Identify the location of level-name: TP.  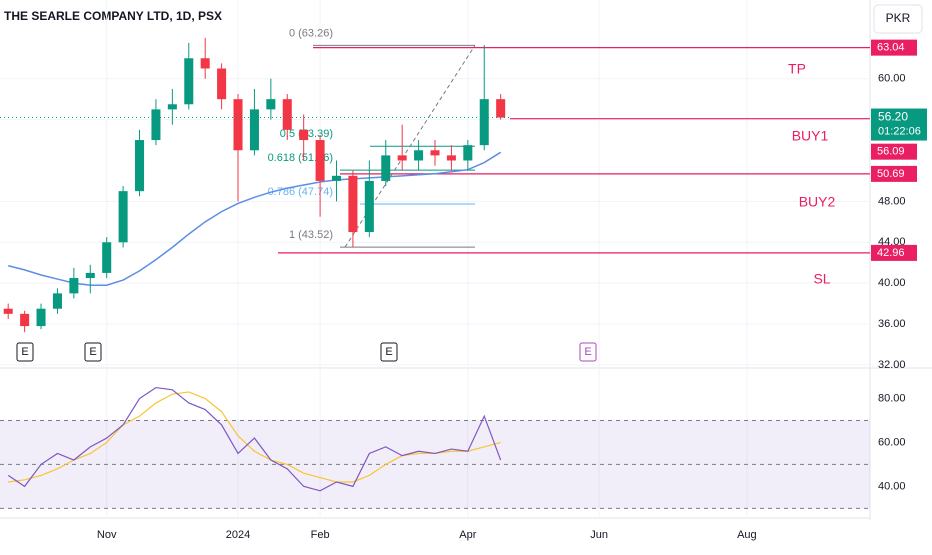
(797, 69).